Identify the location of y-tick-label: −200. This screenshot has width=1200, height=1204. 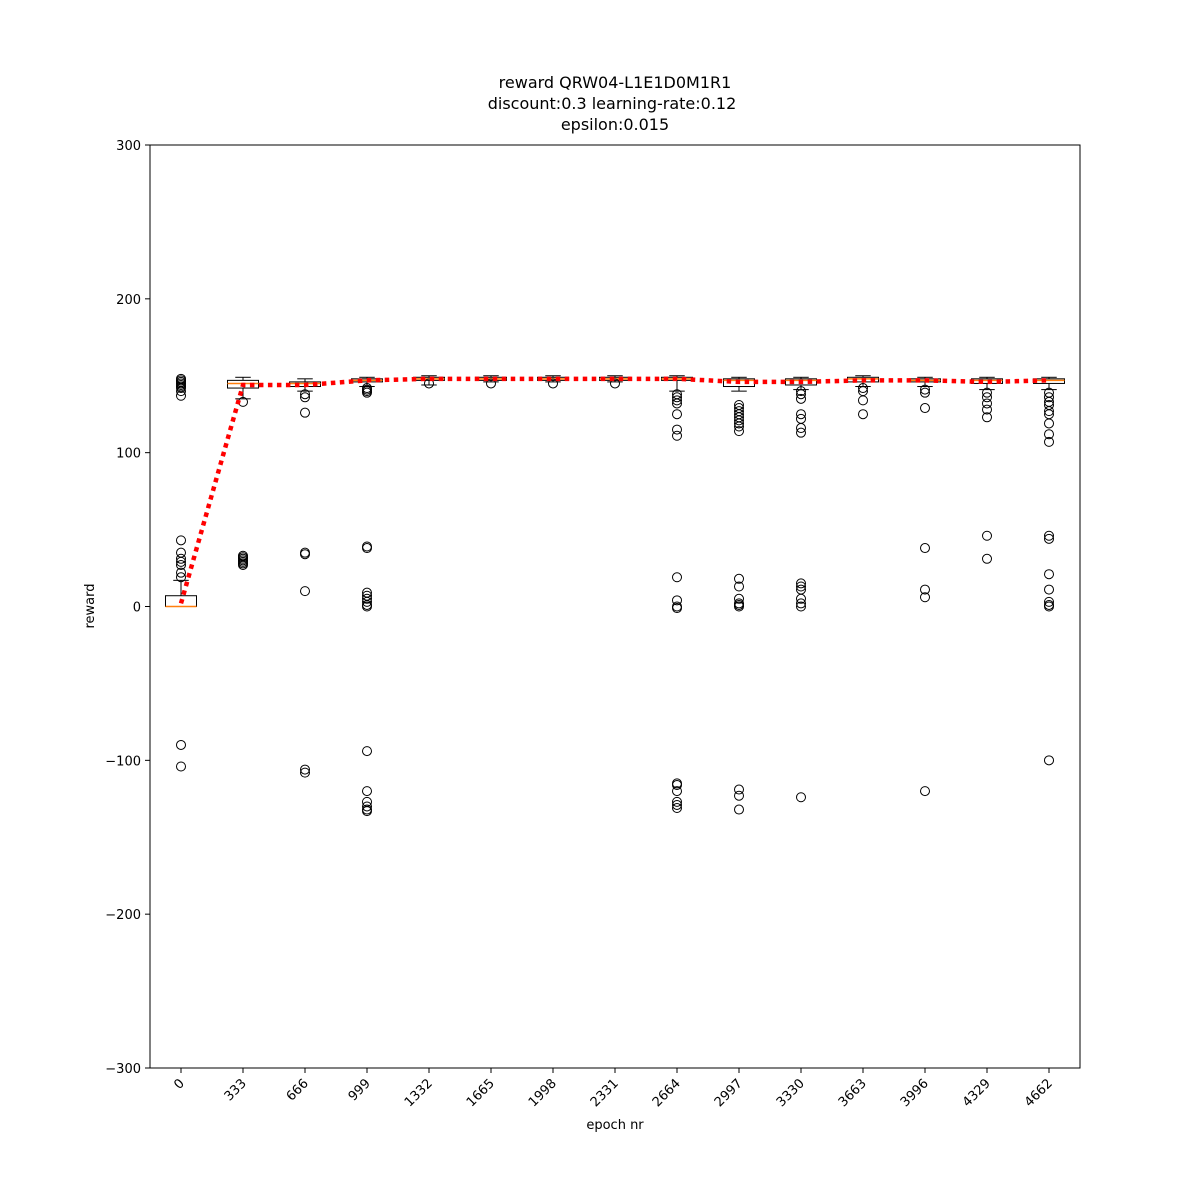
(123, 915).